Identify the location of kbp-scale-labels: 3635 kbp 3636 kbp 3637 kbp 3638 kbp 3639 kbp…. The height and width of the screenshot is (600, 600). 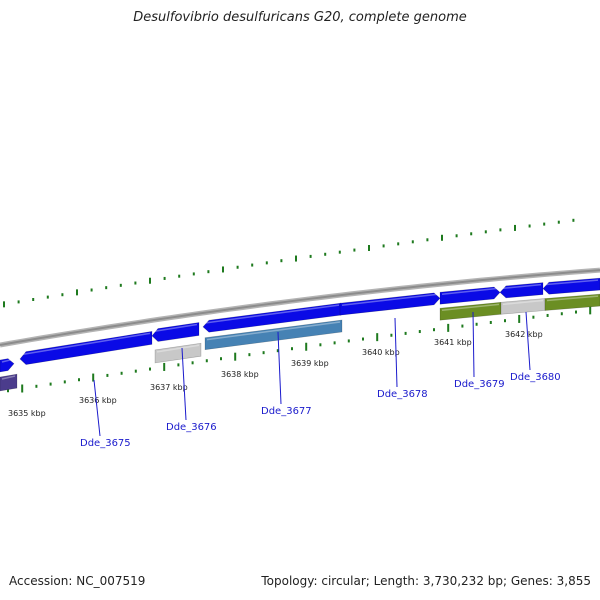
(275, 374).